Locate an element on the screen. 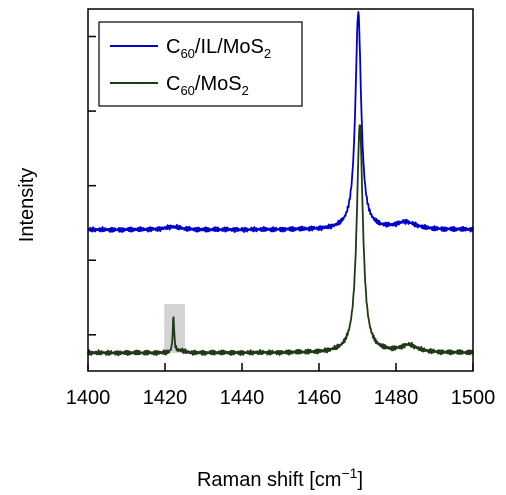 This screenshot has height=495, width=506. x-tick-label: 1400 is located at coordinates (88, 398).